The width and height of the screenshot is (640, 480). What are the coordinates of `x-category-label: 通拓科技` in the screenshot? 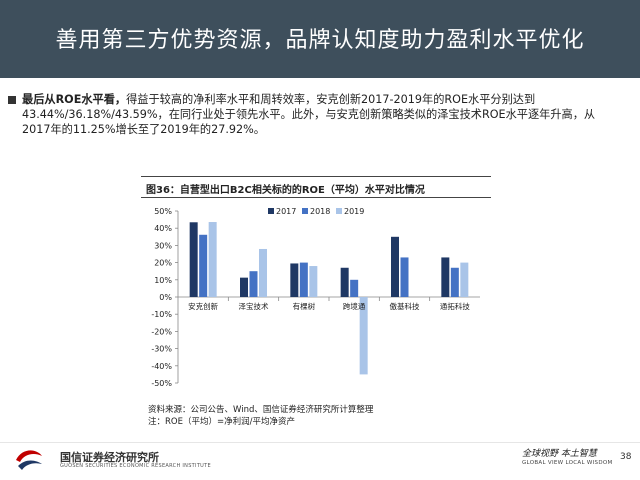 It's located at (455, 306).